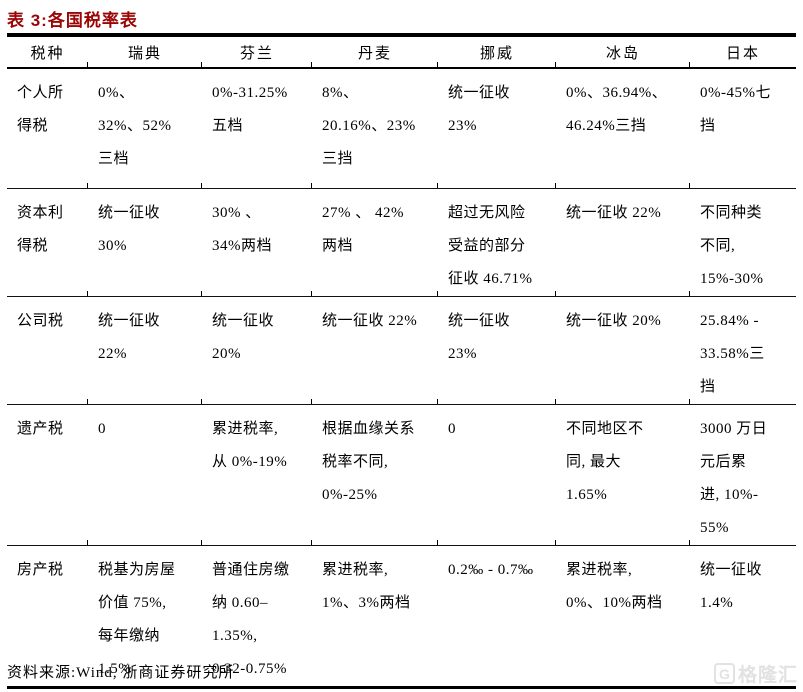 The height and width of the screenshot is (692, 803). I want to click on table-cell: 25.84% - 33.58%三 挡, so click(742, 350).